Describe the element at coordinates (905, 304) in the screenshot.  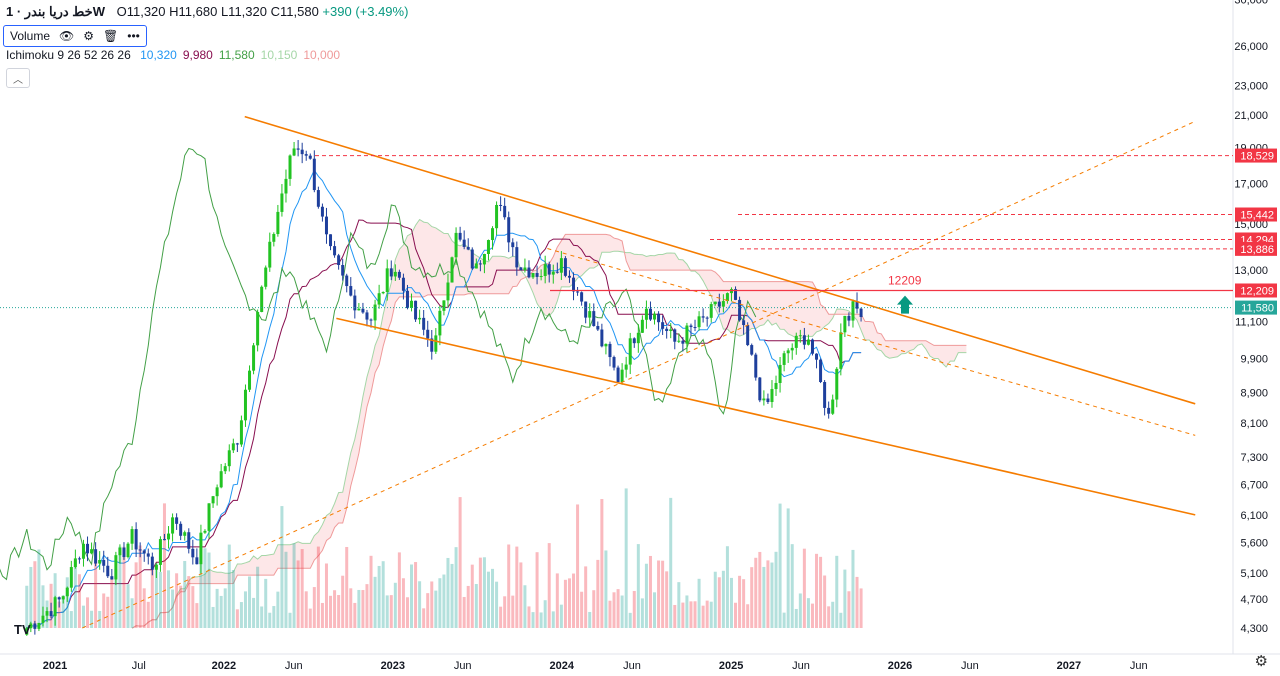
I see `up-arrow-icon` at that location.